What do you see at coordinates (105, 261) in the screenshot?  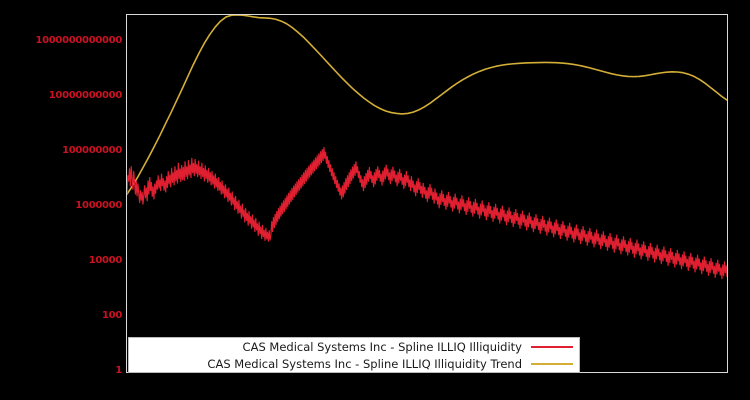 I see `y-axis-tick-label: 10000` at bounding box center [105, 261].